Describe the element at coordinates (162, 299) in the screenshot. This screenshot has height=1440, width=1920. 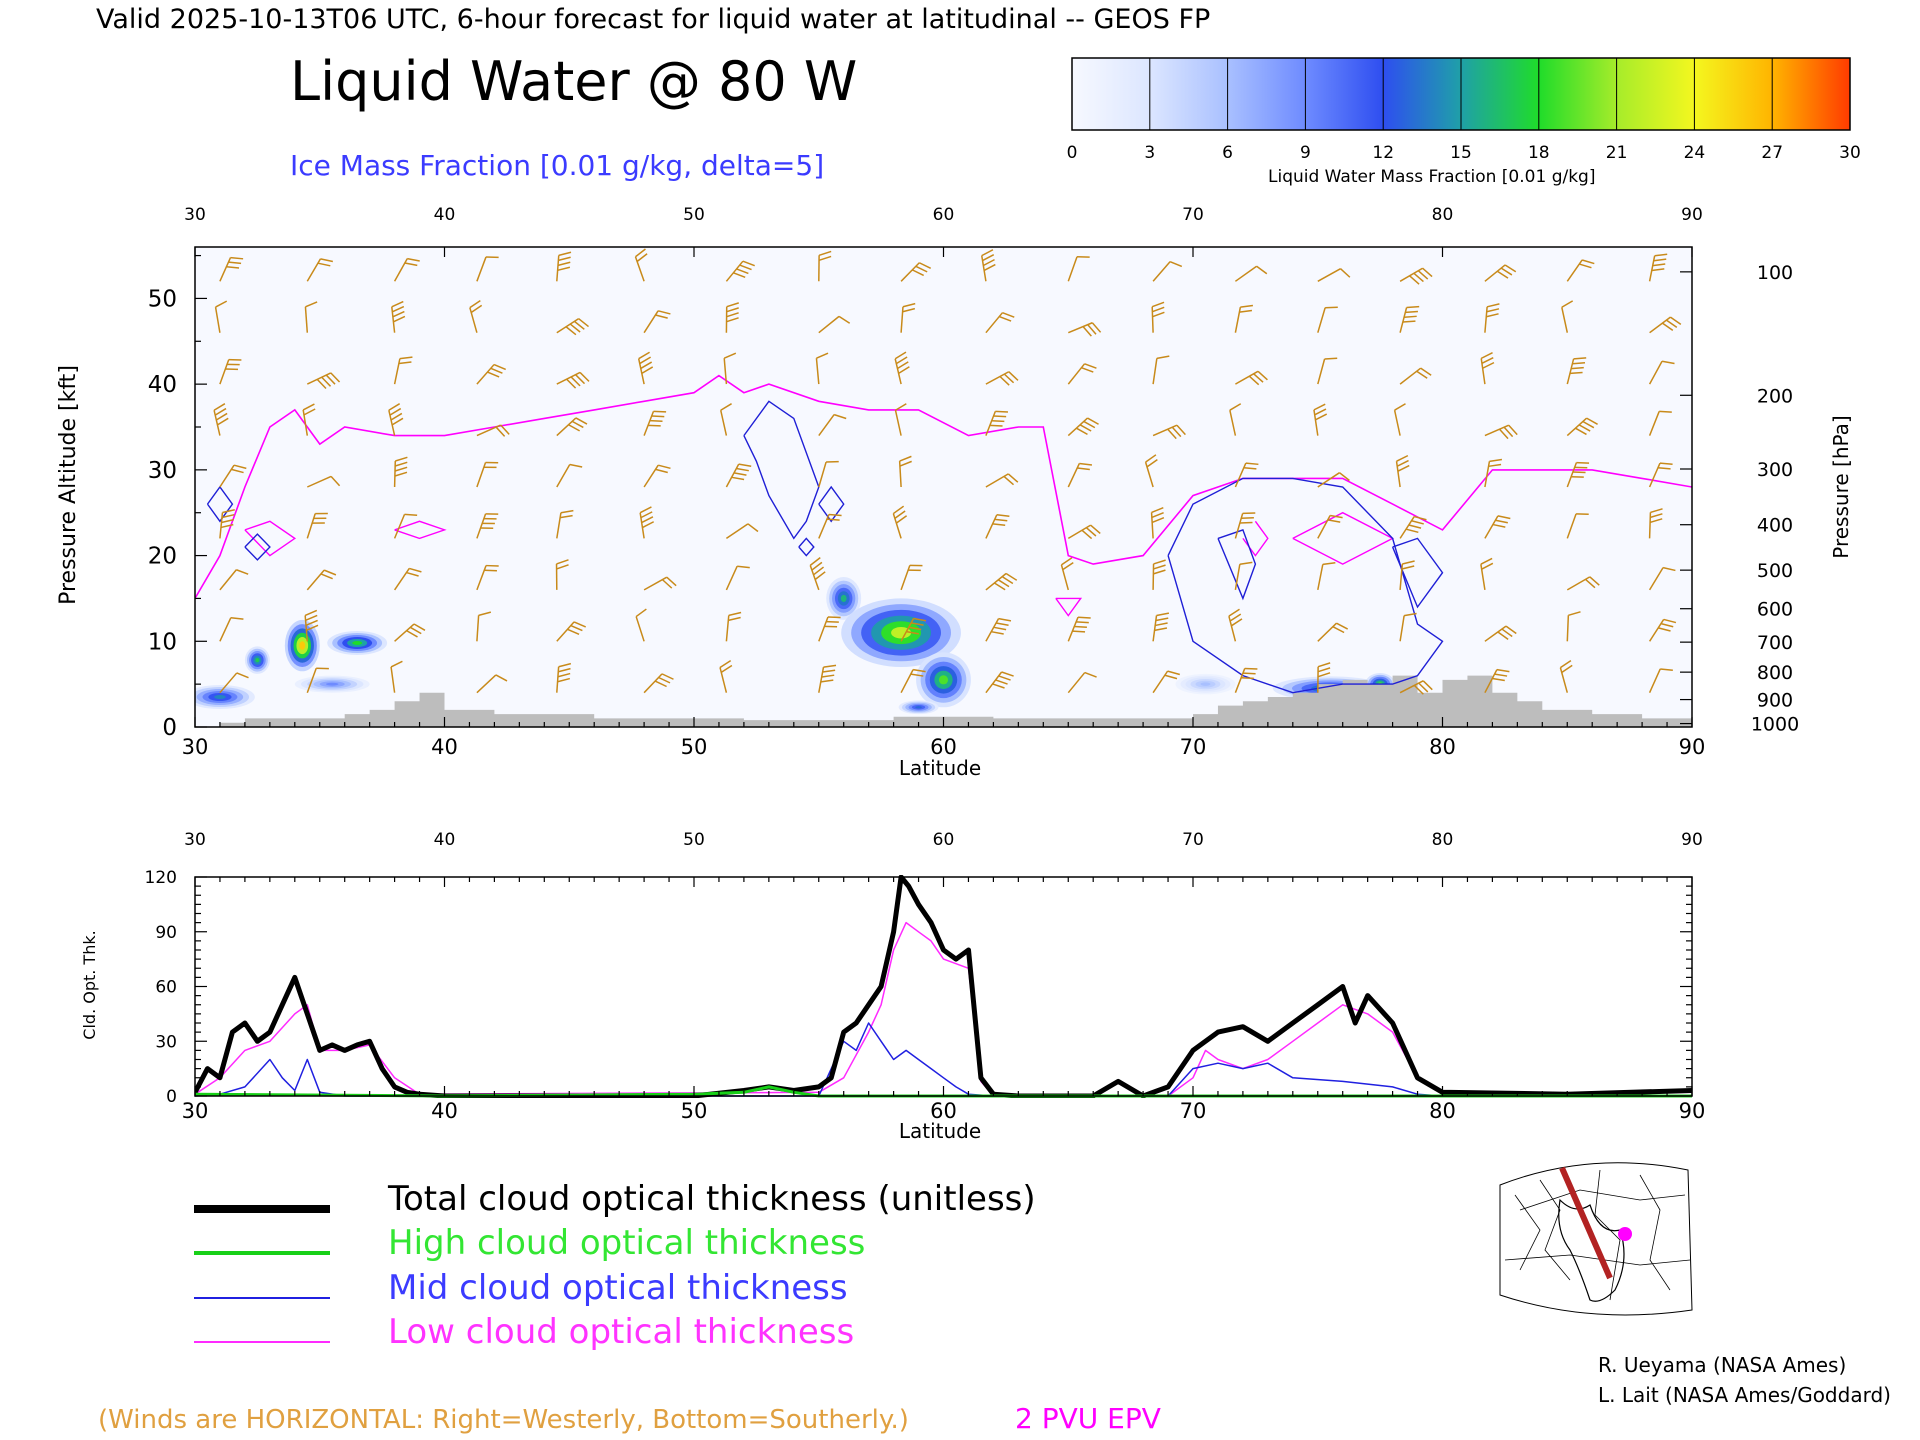
I see `xs-y-tick-label: 50` at that location.